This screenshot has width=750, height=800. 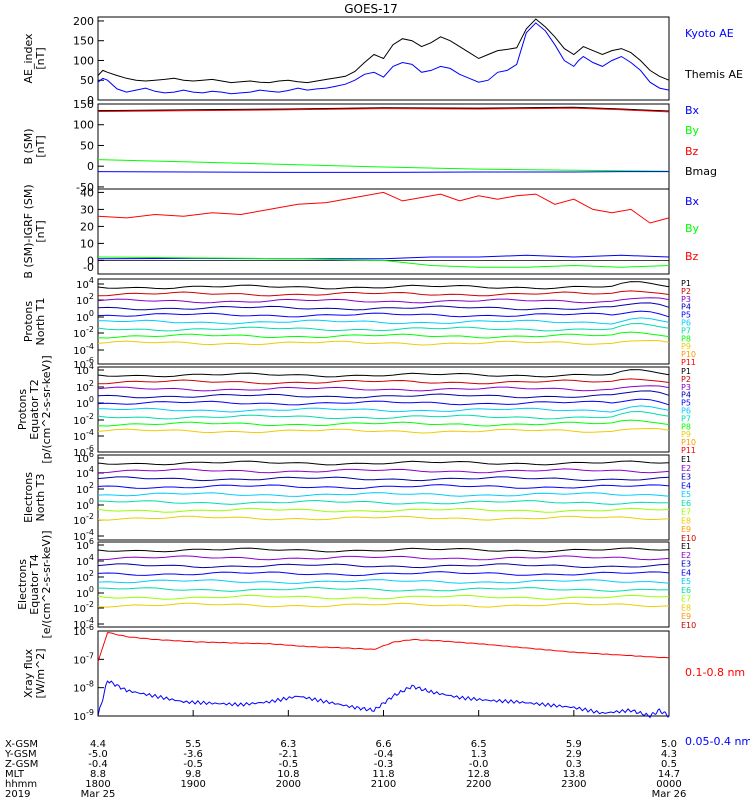 What do you see at coordinates (686, 546) in the screenshot?
I see `channel-label-e1: E1` at bounding box center [686, 546].